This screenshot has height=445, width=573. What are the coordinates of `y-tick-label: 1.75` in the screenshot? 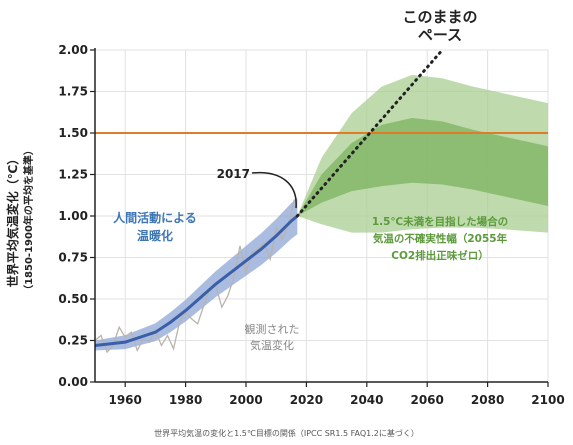 It's located at (73, 92).